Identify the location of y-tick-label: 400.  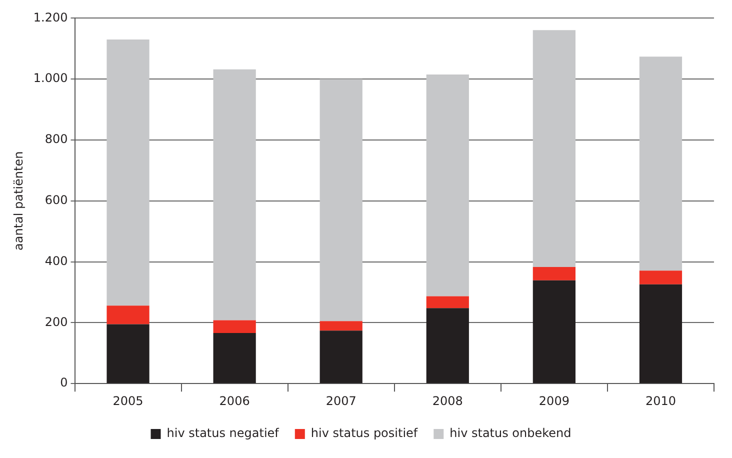
(56, 261).